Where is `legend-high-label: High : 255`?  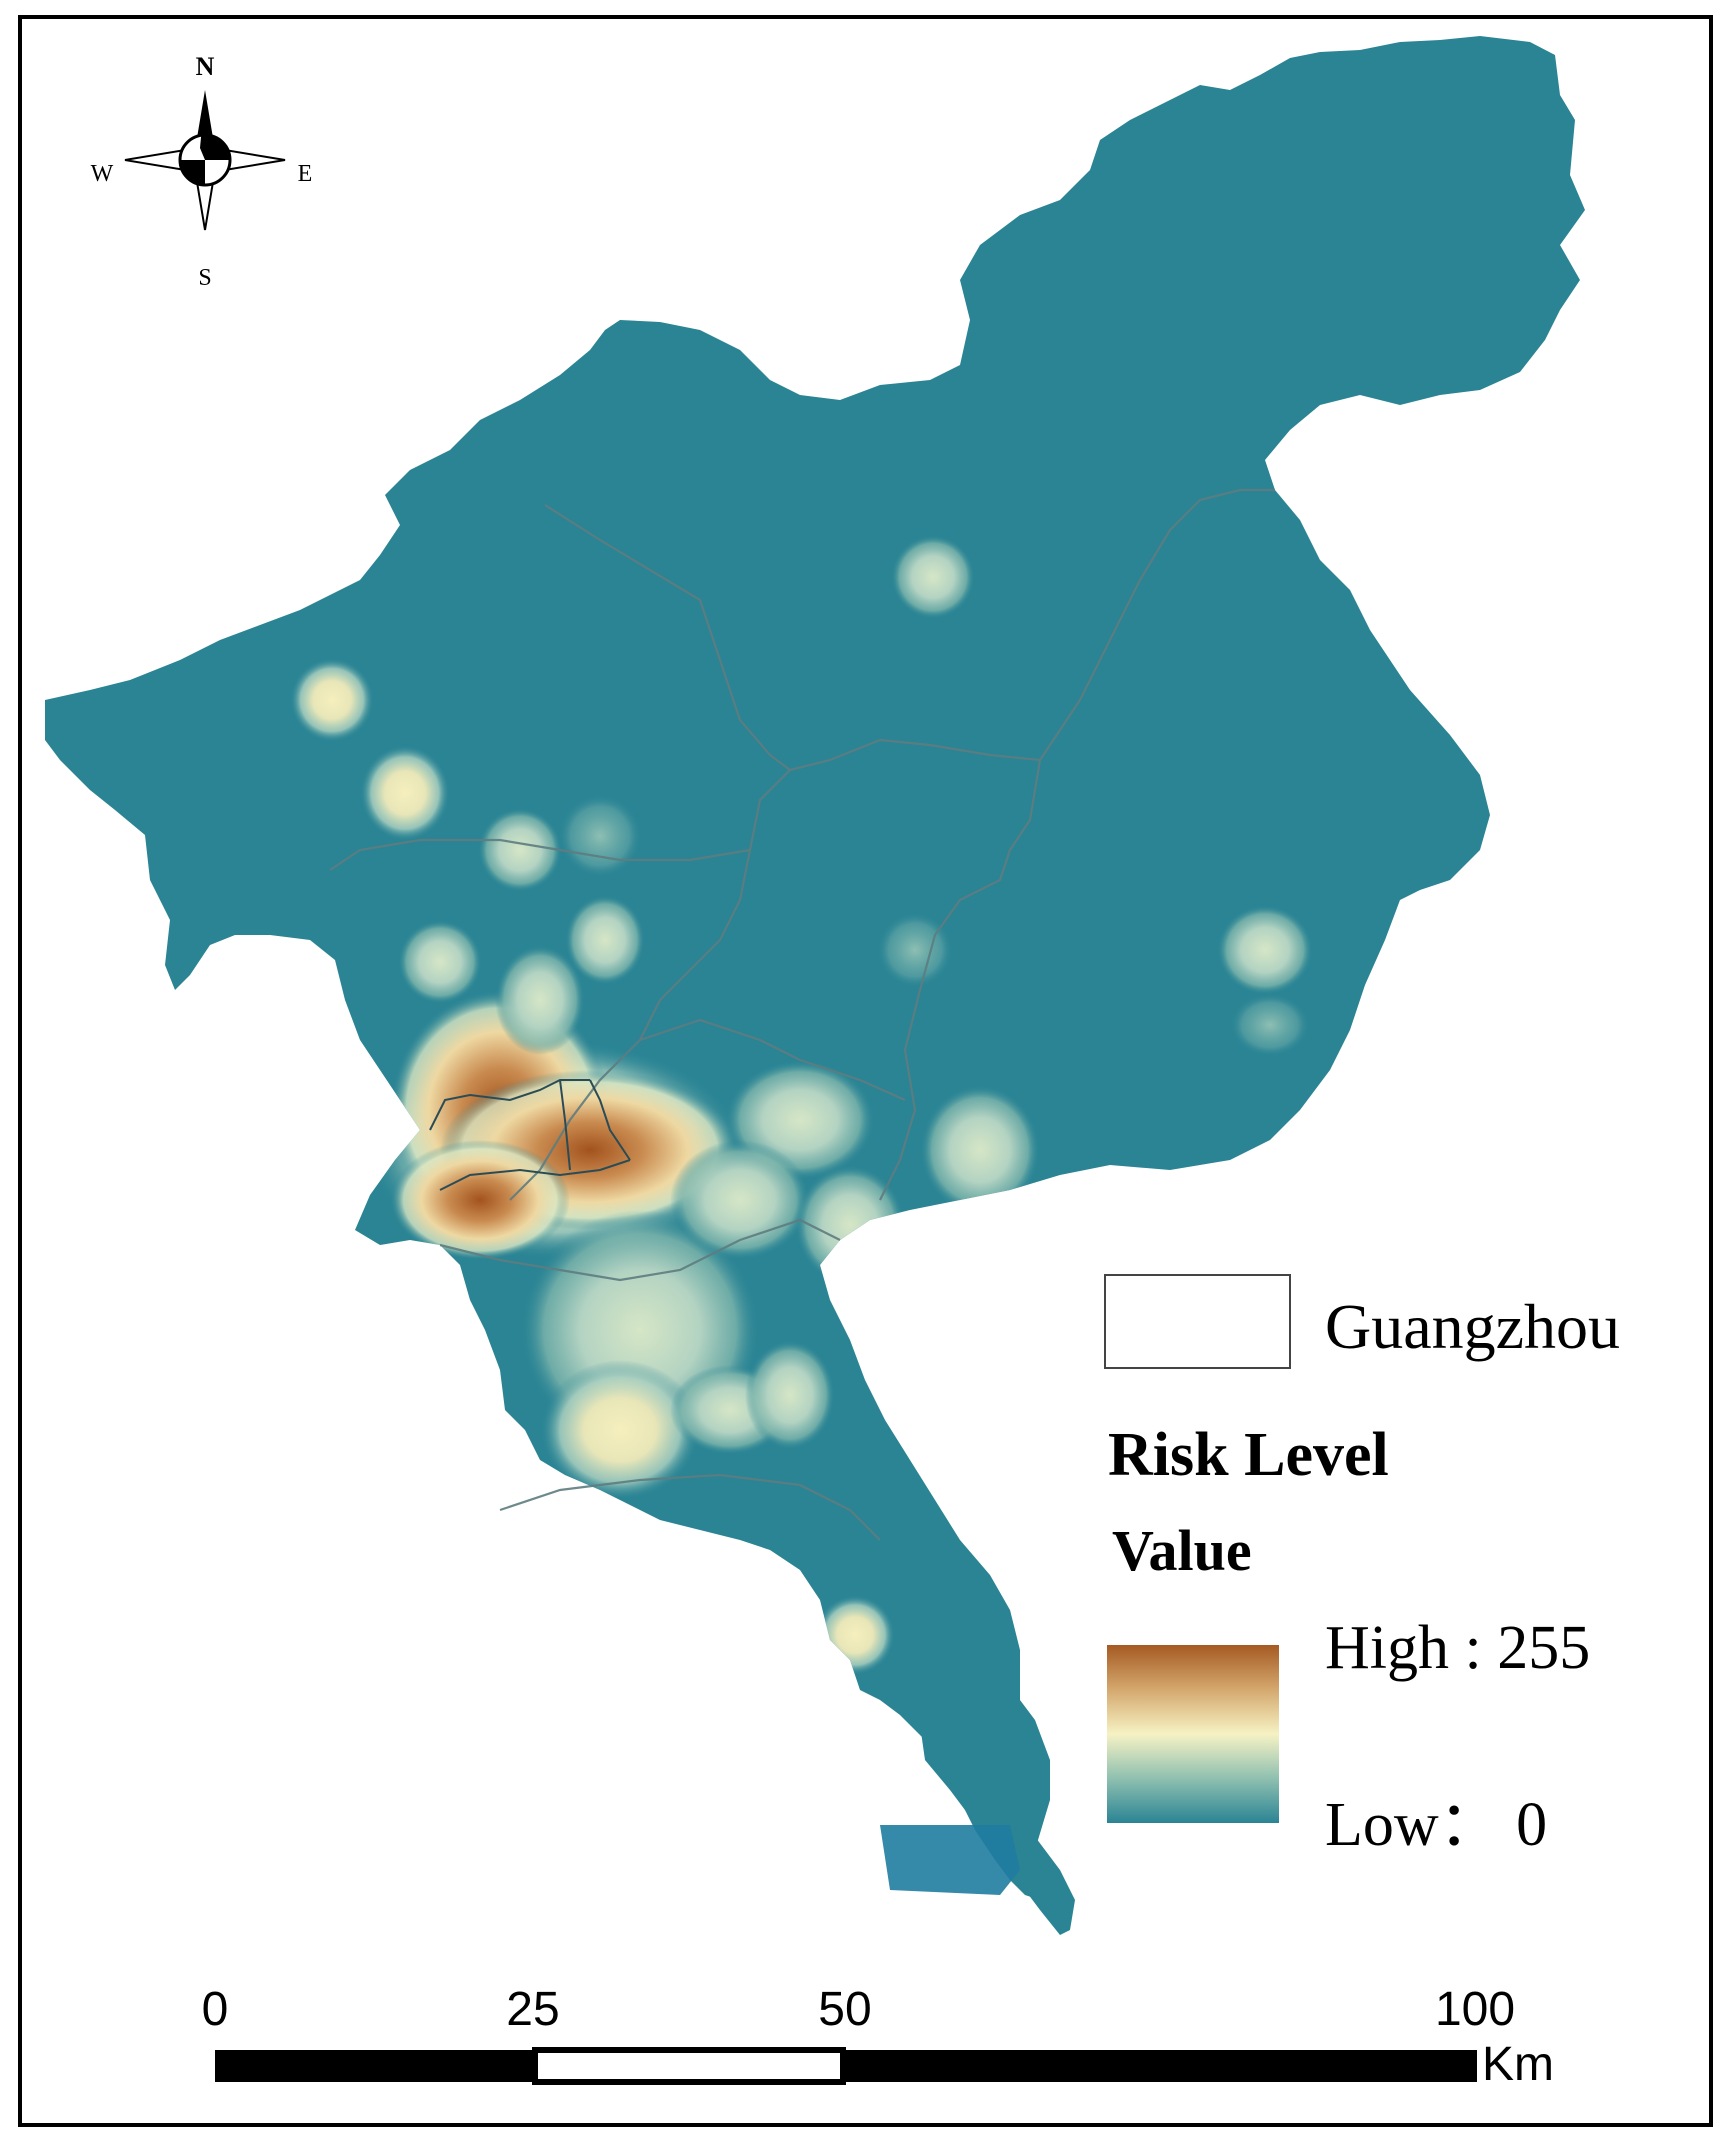
legend-high-label: High : 255 is located at coordinates (1457, 1648).